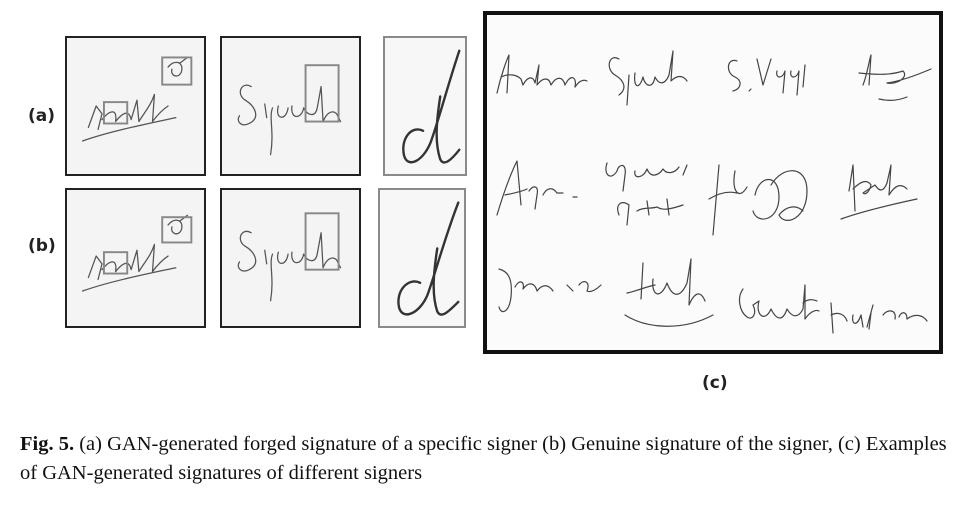 This screenshot has width=977, height=523. What do you see at coordinates (428, 258) in the screenshot?
I see `genuine-zoom-image` at bounding box center [428, 258].